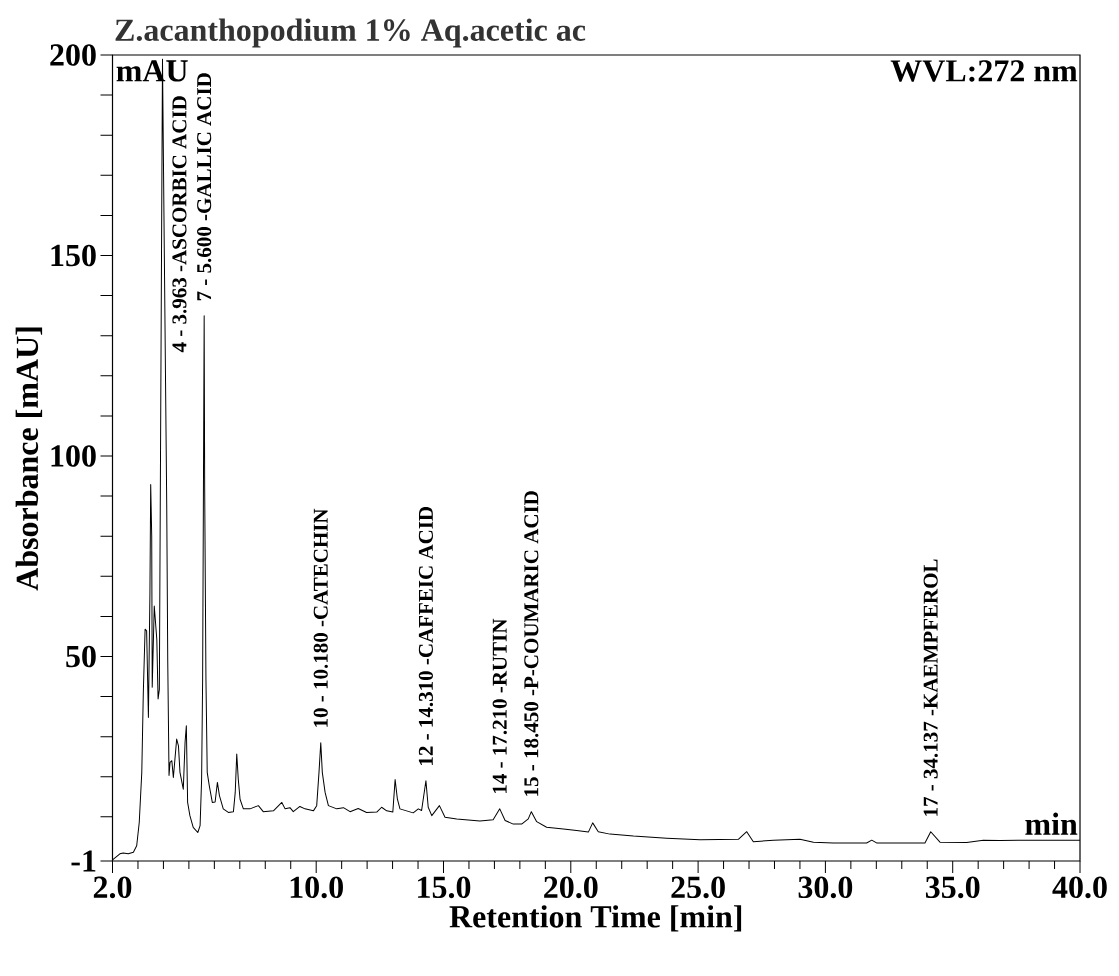  Describe the element at coordinates (571, 887) in the screenshot. I see `x-tick-label: 20.0` at that location.